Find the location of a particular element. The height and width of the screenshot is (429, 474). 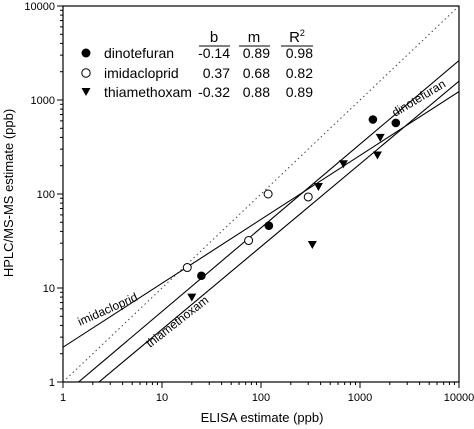

legend-marker-dinotefuran is located at coordinates (86, 53).